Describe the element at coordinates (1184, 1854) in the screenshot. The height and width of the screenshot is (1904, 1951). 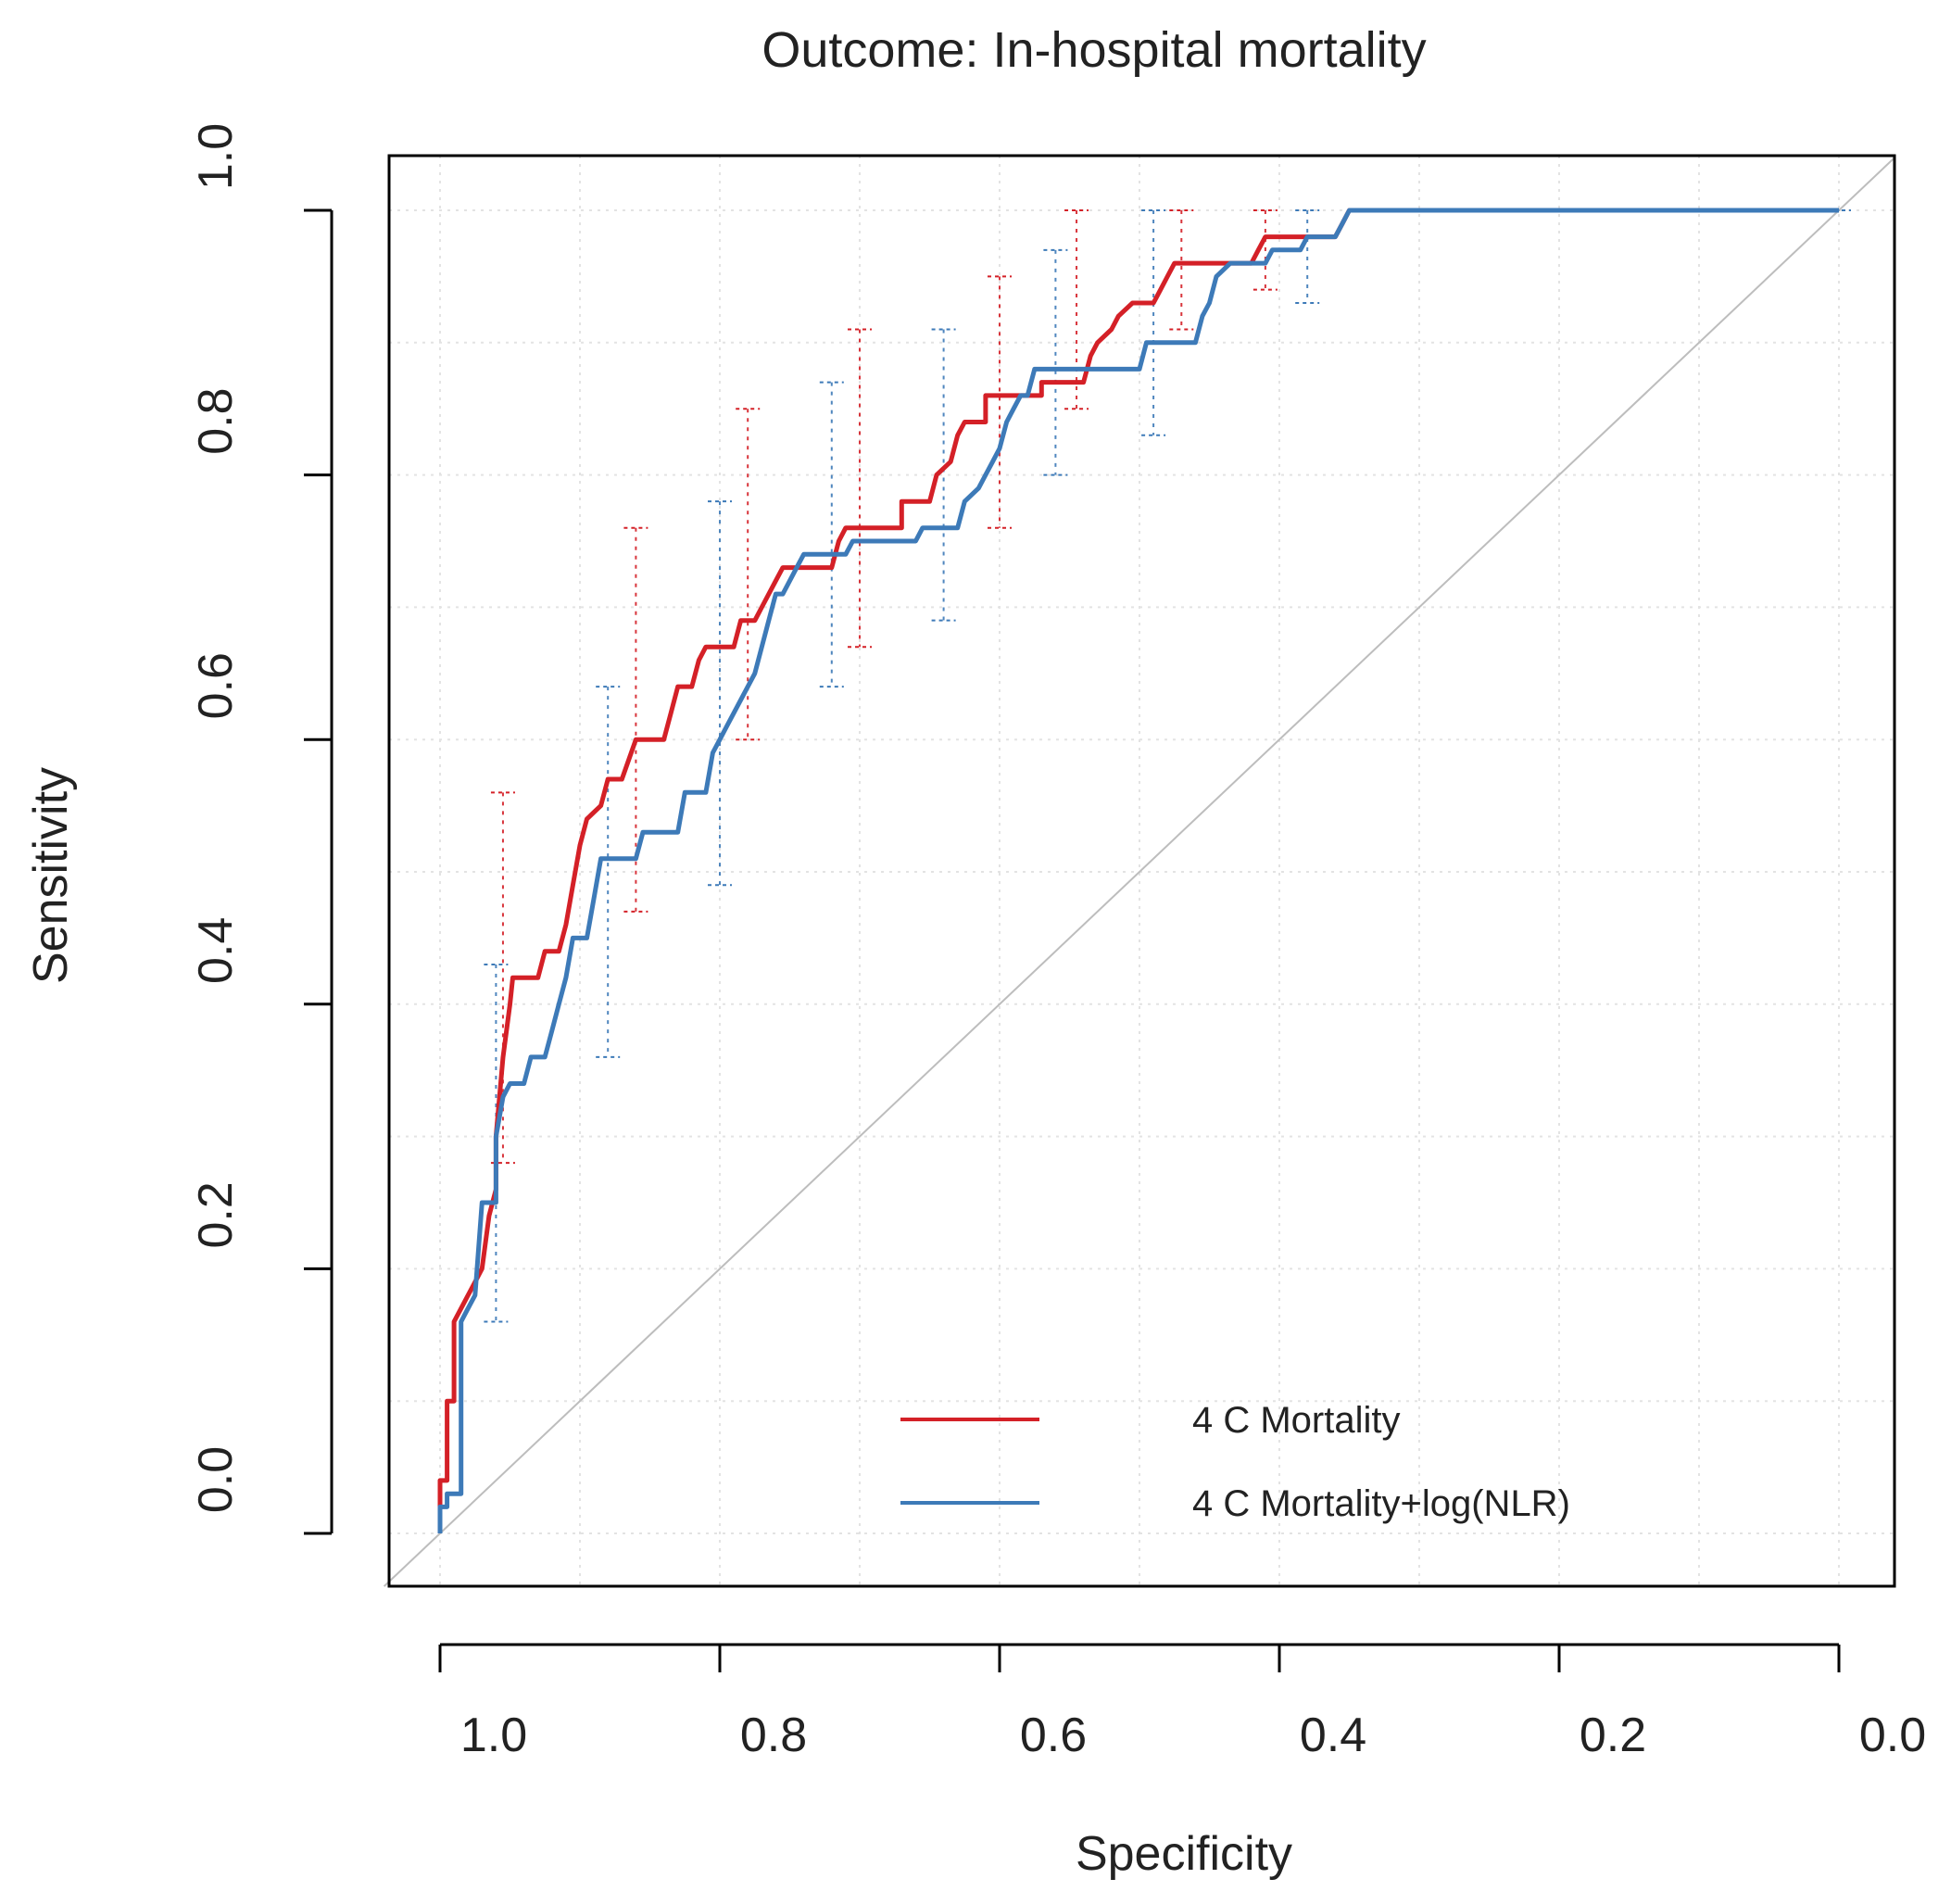
I see `x-axis-label: Specificity` at that location.